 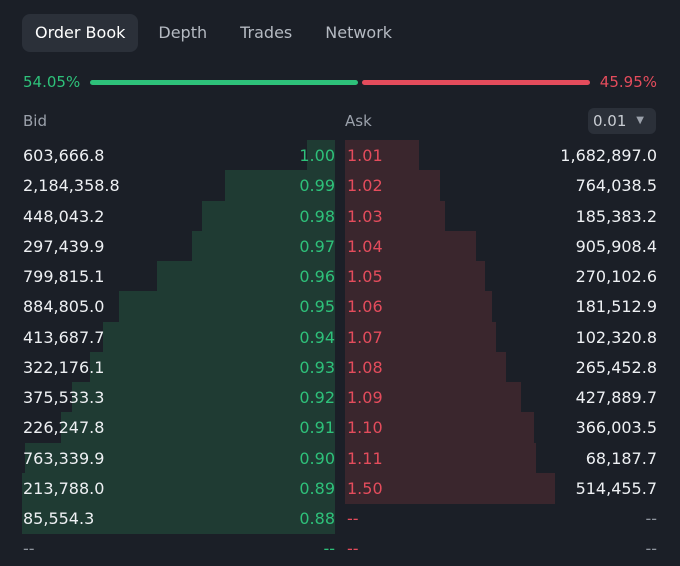 I want to click on tab-bar: Order Book Depth Trades Network, so click(x=217, y=33).